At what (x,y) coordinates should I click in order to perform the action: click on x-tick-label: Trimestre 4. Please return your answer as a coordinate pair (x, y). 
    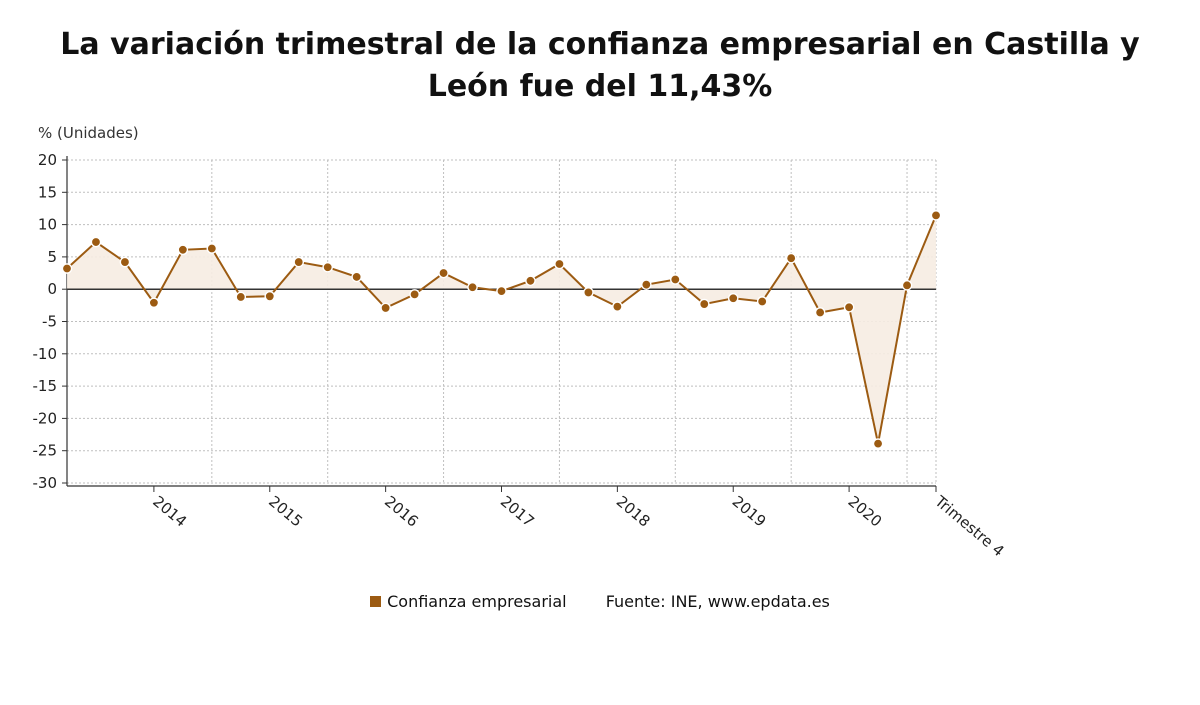
    Looking at the image, I should click on (969, 526).